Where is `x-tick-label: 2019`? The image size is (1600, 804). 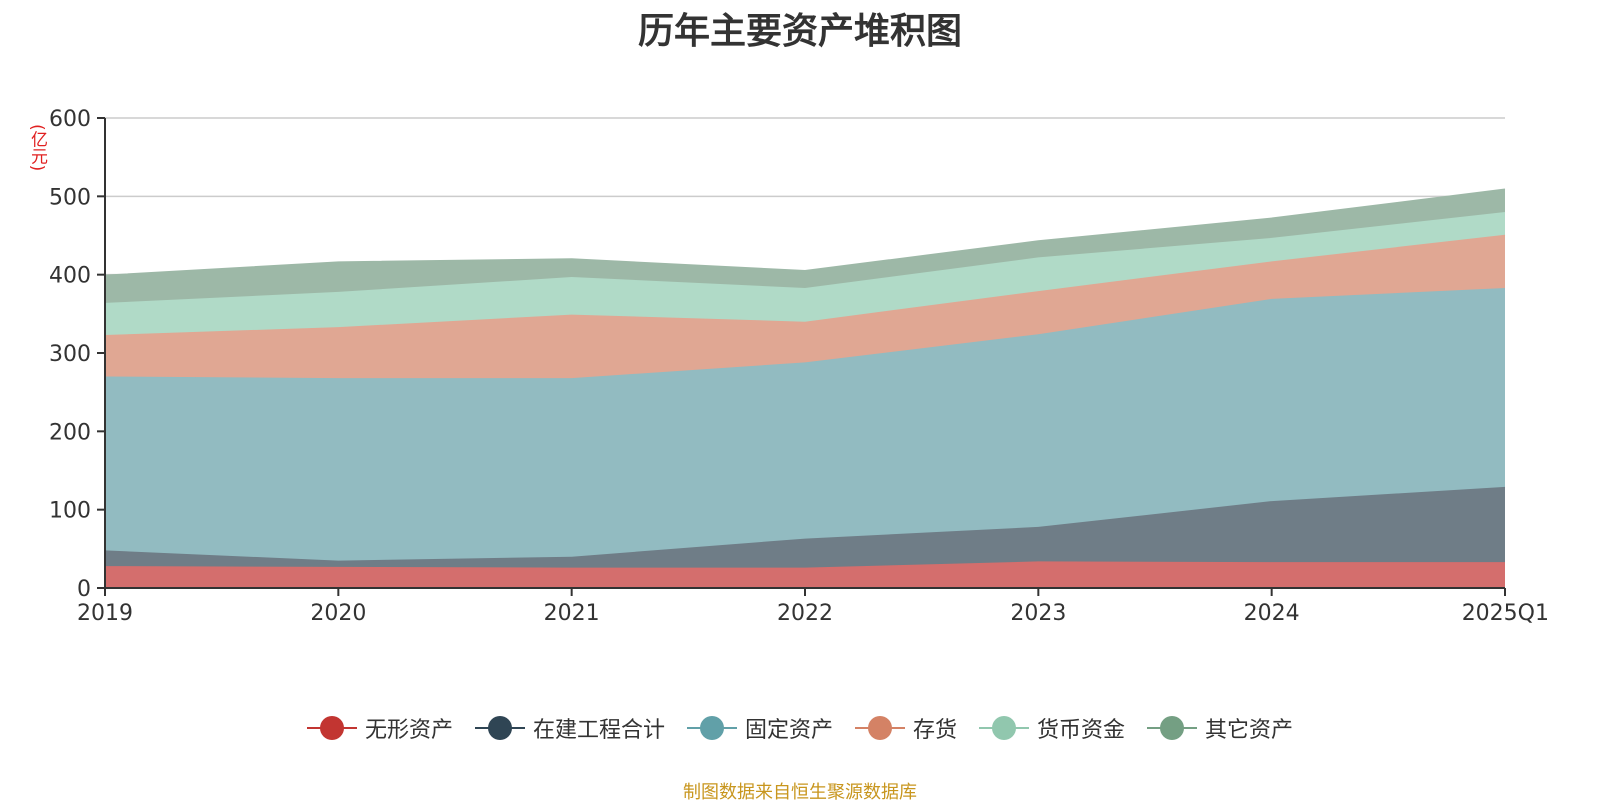 x-tick-label: 2019 is located at coordinates (105, 613).